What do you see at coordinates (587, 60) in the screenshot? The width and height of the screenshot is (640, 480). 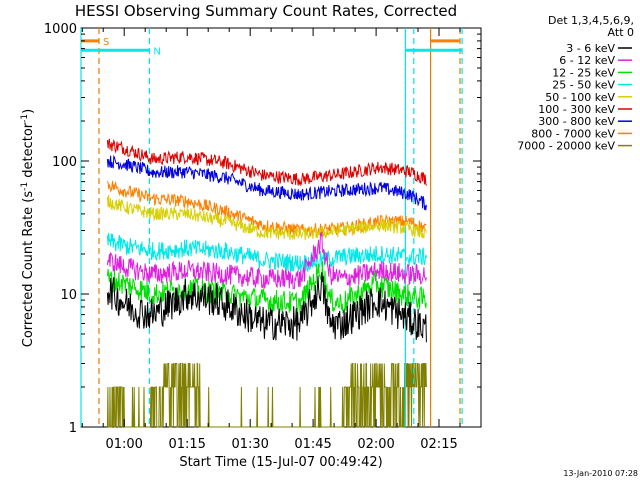 I see `legend-label-6-12-kev: 6 - 12 keV` at bounding box center [587, 60].